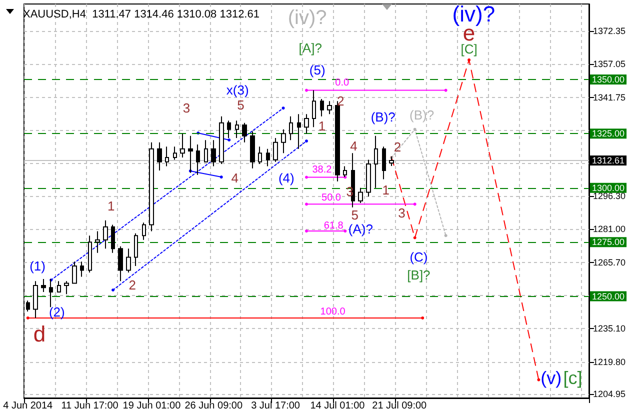 Image resolution: width=633 pixels, height=414 pixels. Describe the element at coordinates (28, 406) in the screenshot. I see `x-tick-label: 4 Jun 2014` at that location.